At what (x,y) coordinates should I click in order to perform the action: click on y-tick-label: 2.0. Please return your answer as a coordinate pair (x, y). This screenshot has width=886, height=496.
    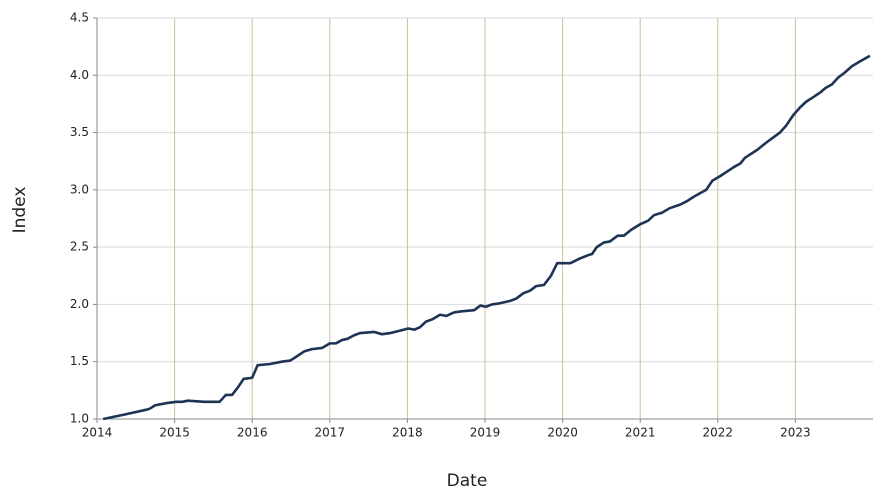
    Looking at the image, I should click on (79, 304).